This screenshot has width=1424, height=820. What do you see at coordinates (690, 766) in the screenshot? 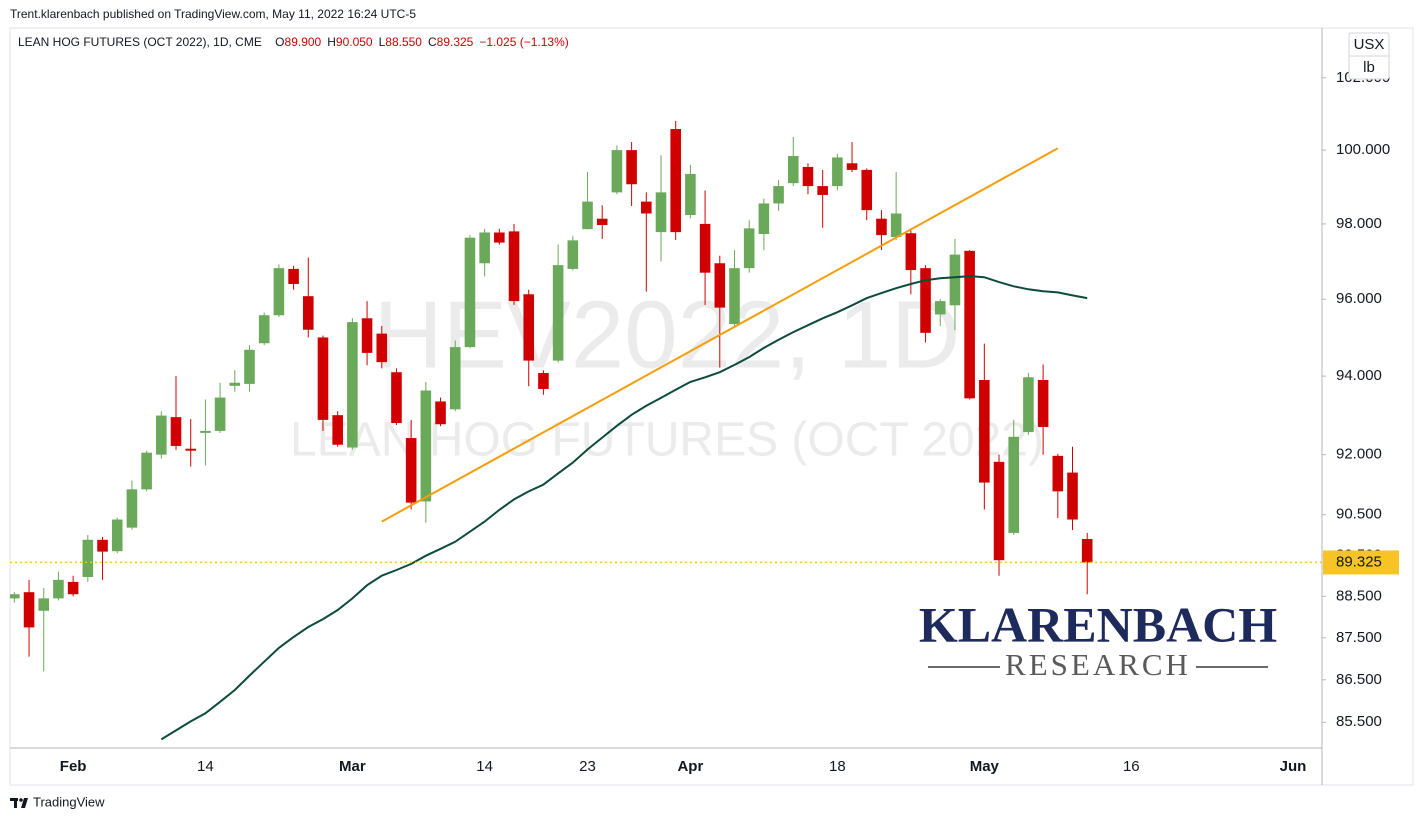
I see `x-tick-label: Apr` at bounding box center [690, 766].